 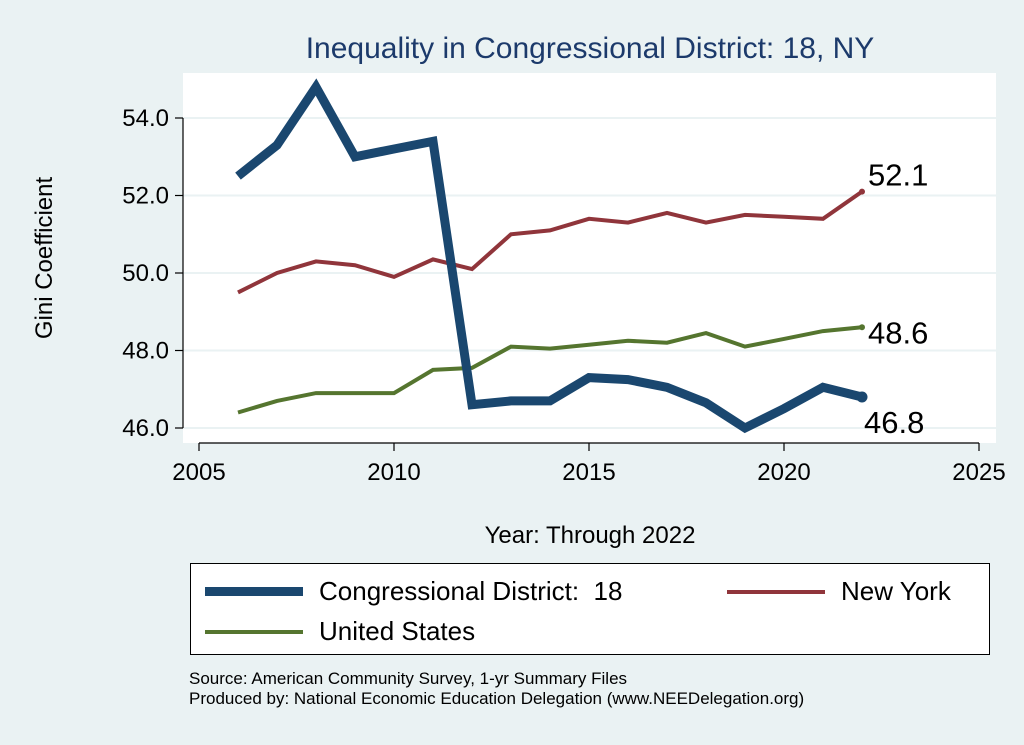 I want to click on y-tick-label: 48.0, so click(x=145, y=351).